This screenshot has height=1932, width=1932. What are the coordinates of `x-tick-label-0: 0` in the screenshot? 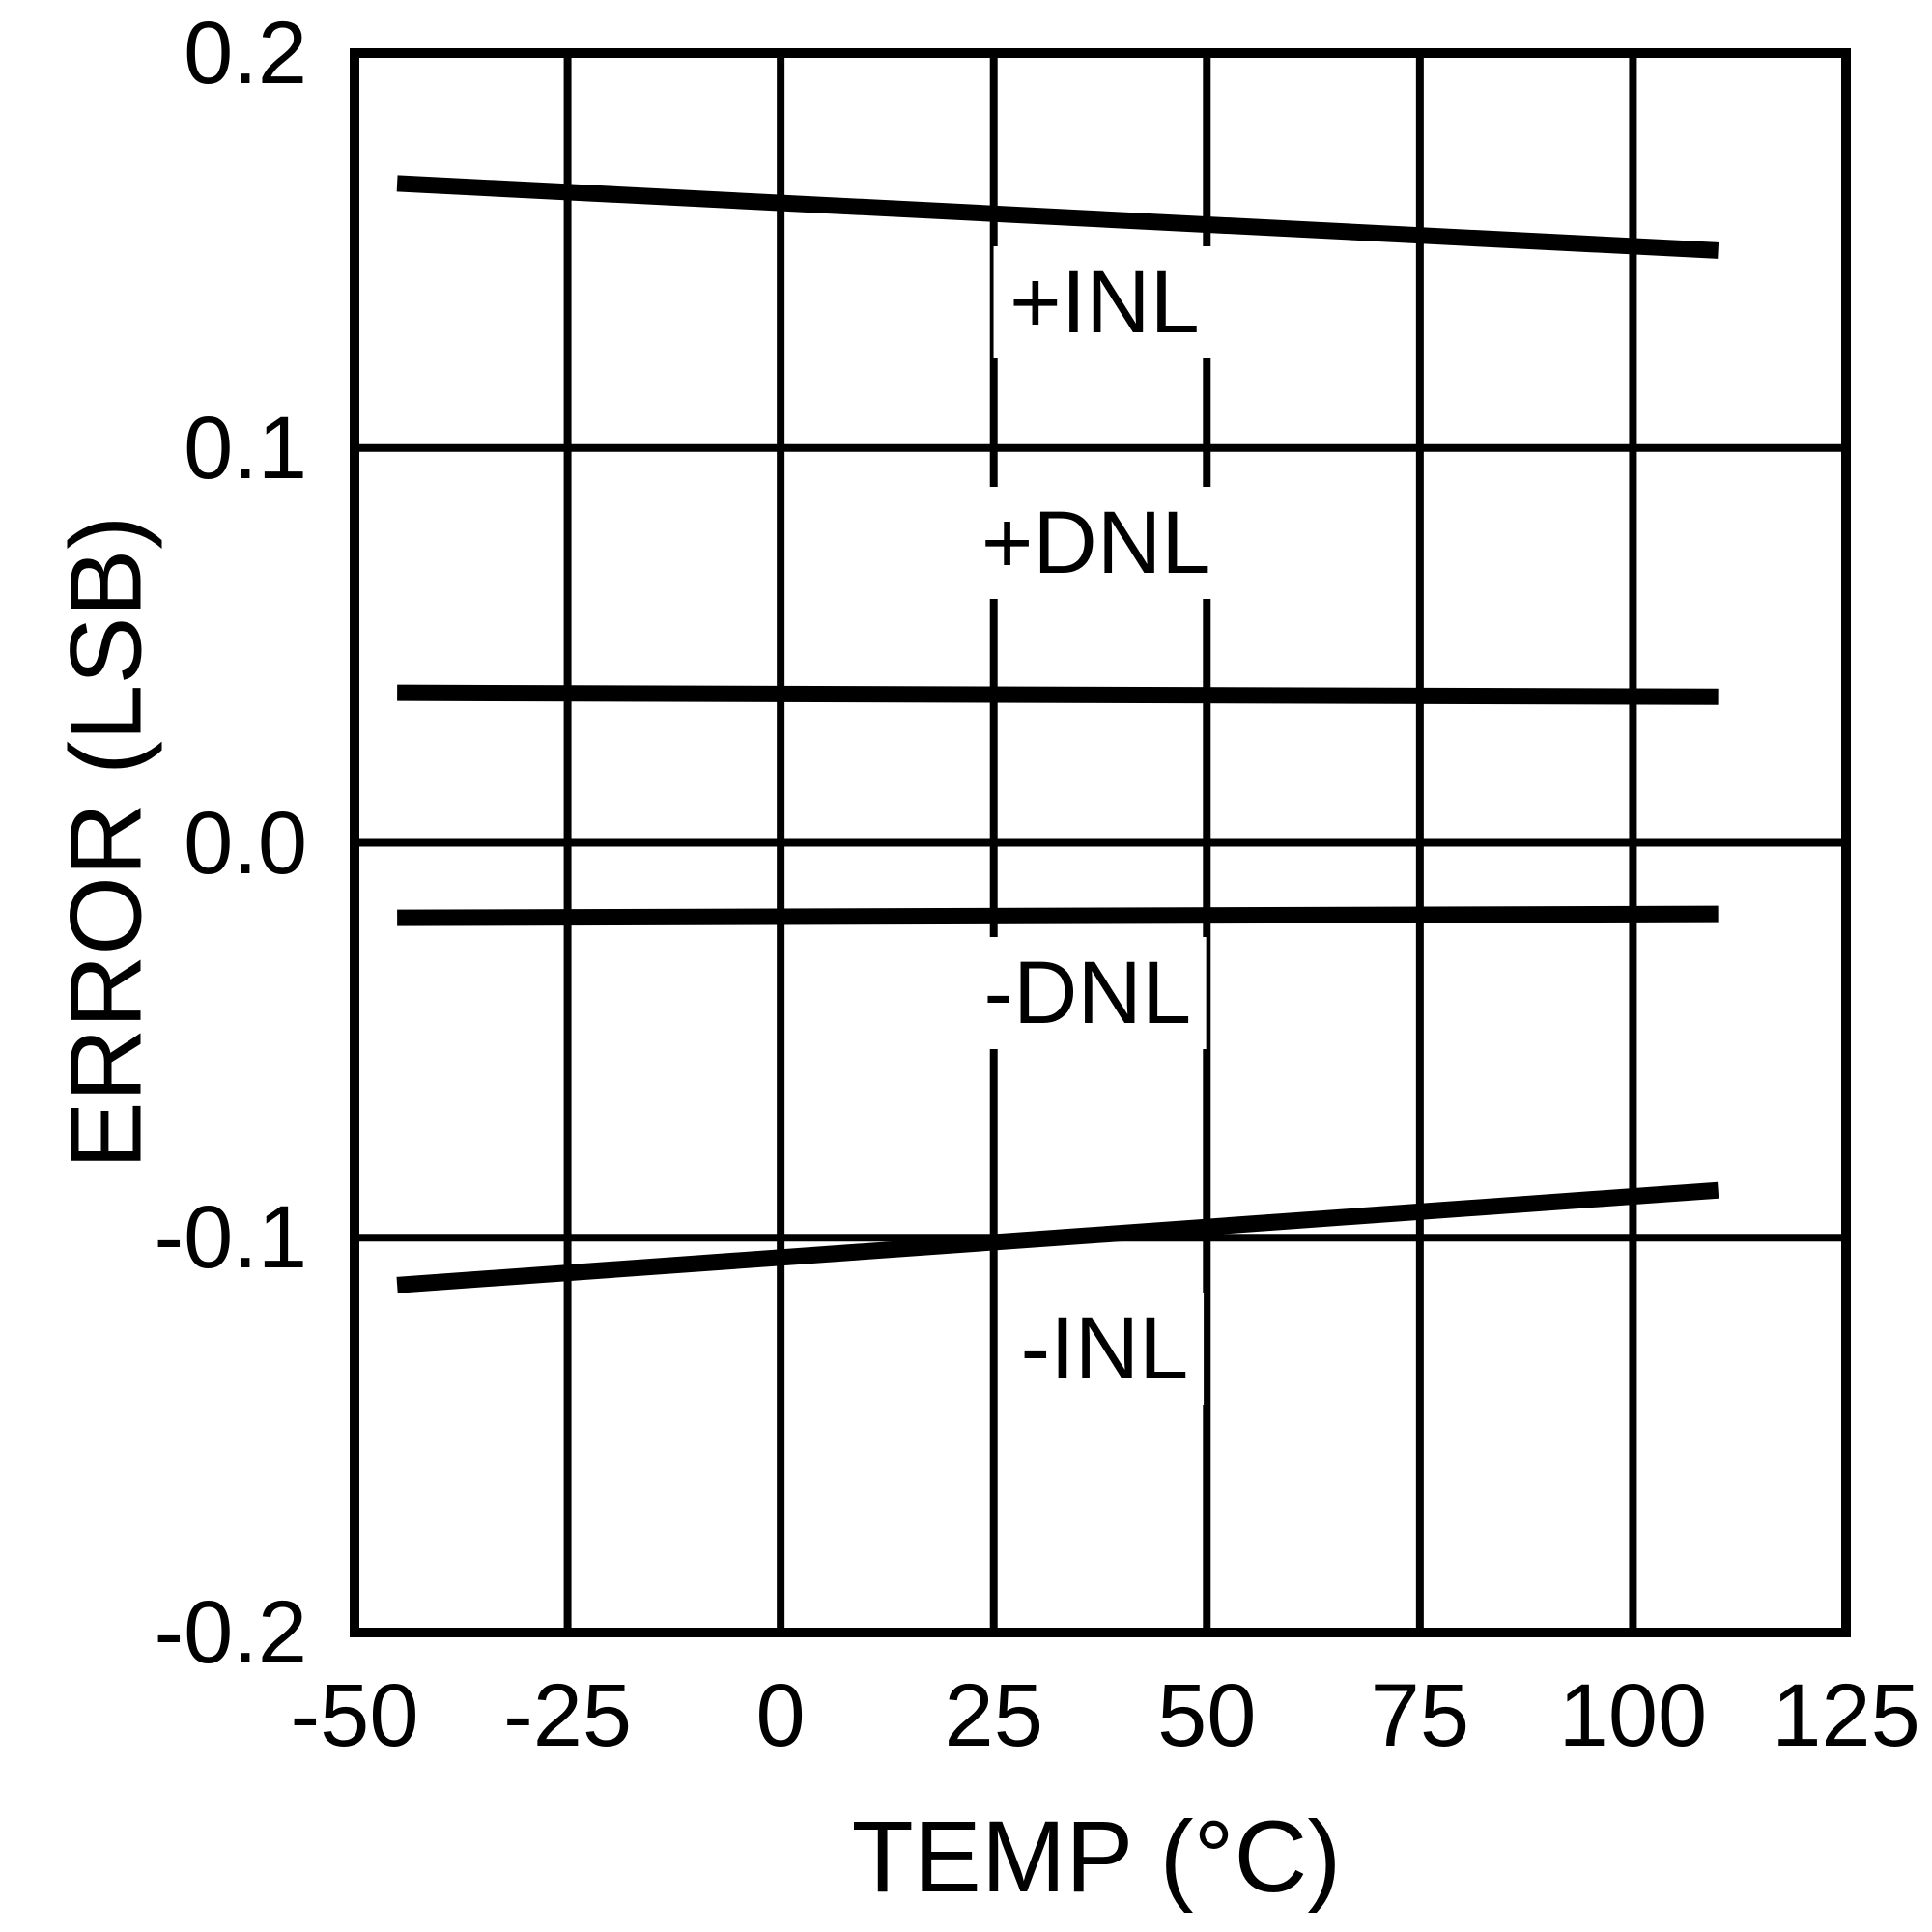 It's located at (780, 1715).